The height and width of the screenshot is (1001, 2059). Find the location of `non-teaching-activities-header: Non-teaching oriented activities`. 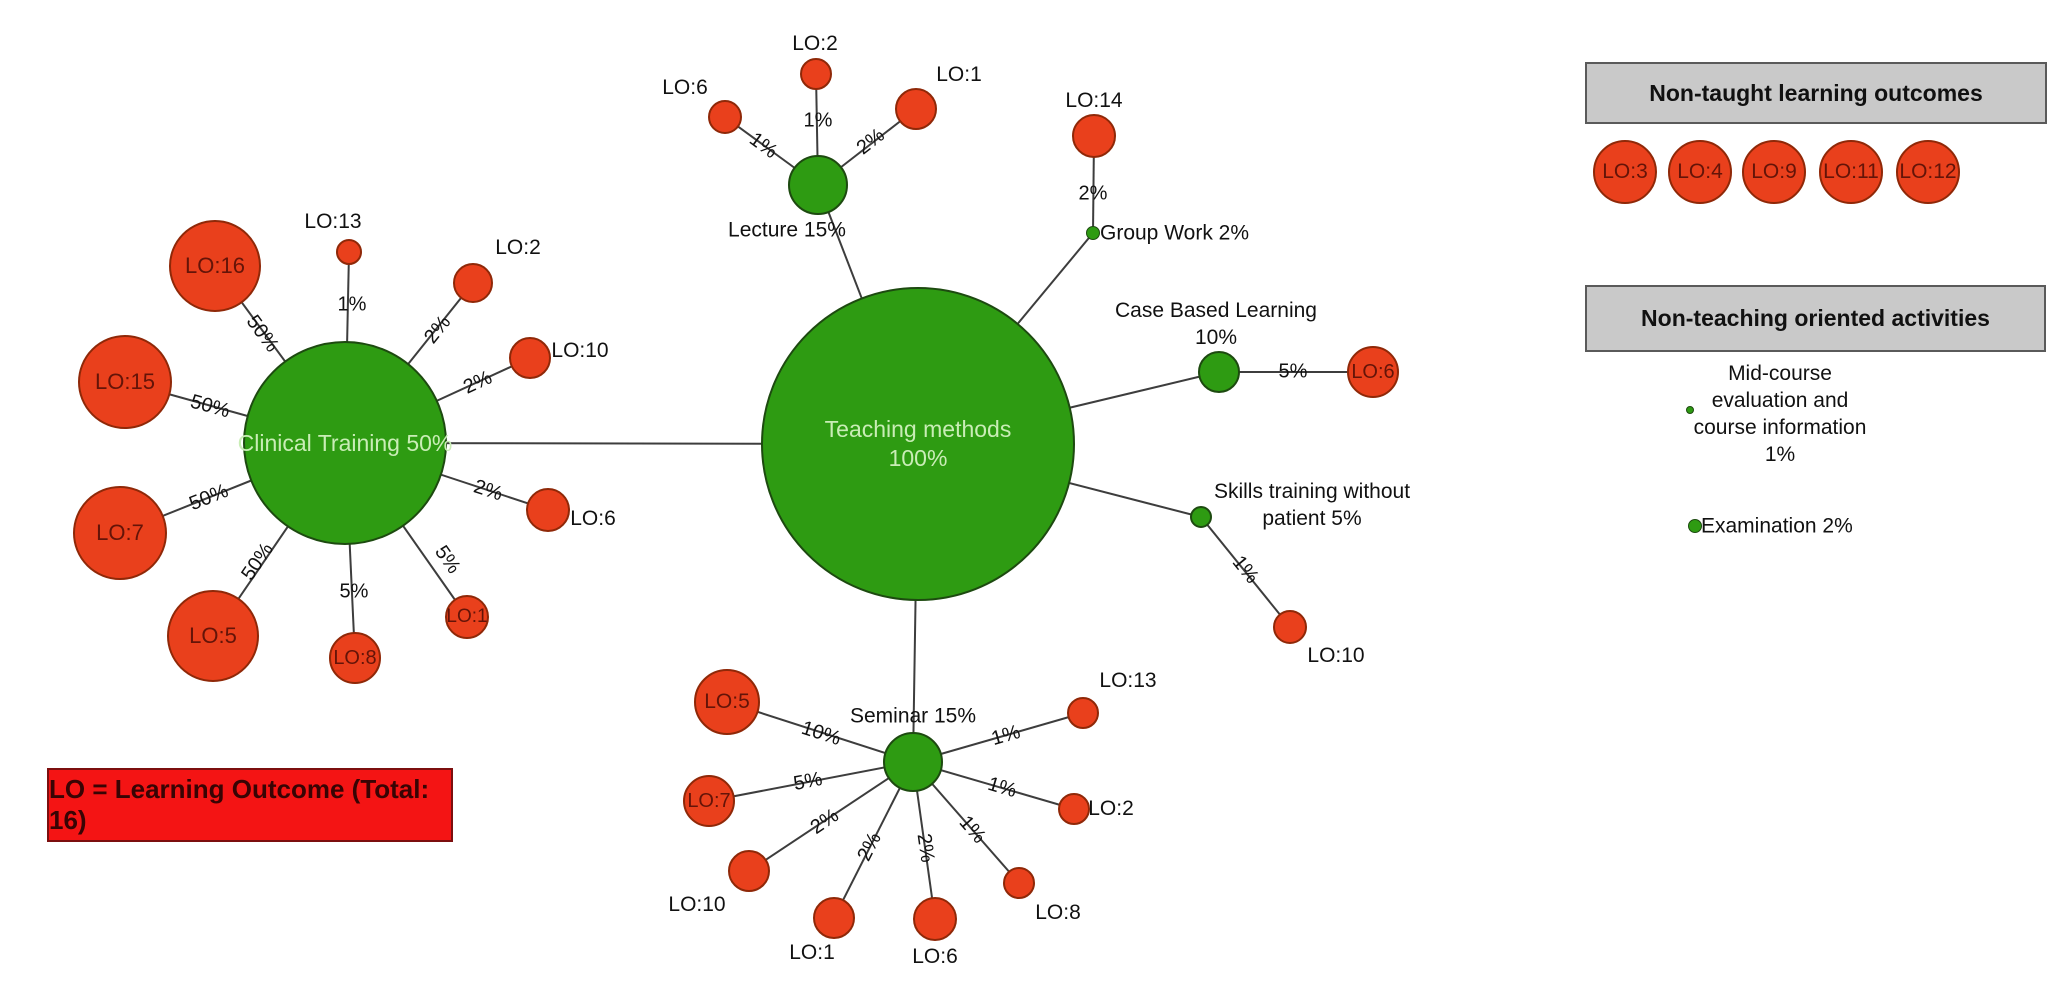

non-teaching-activities-header: Non-teaching oriented activities is located at coordinates (1815, 318).